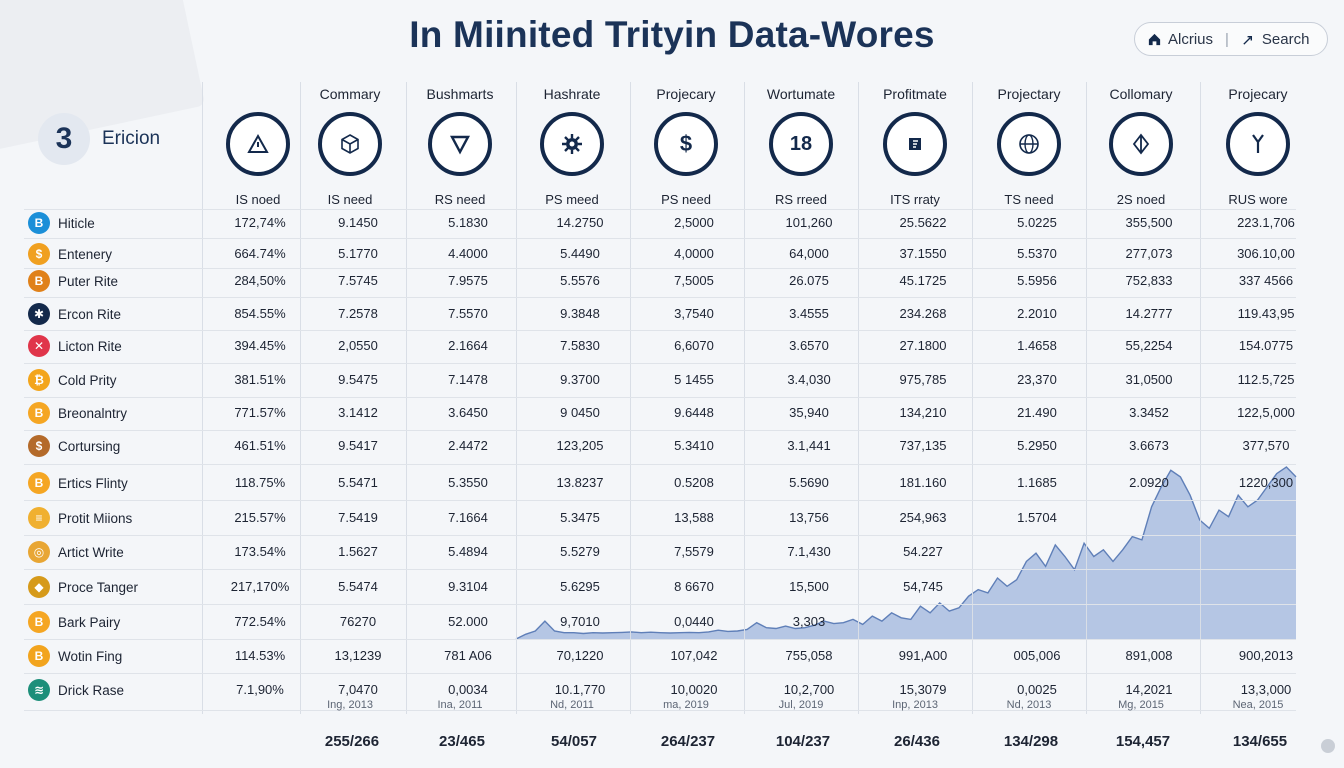  Describe the element at coordinates (350, 94) in the screenshot. I see `column-header: Commary` at that location.